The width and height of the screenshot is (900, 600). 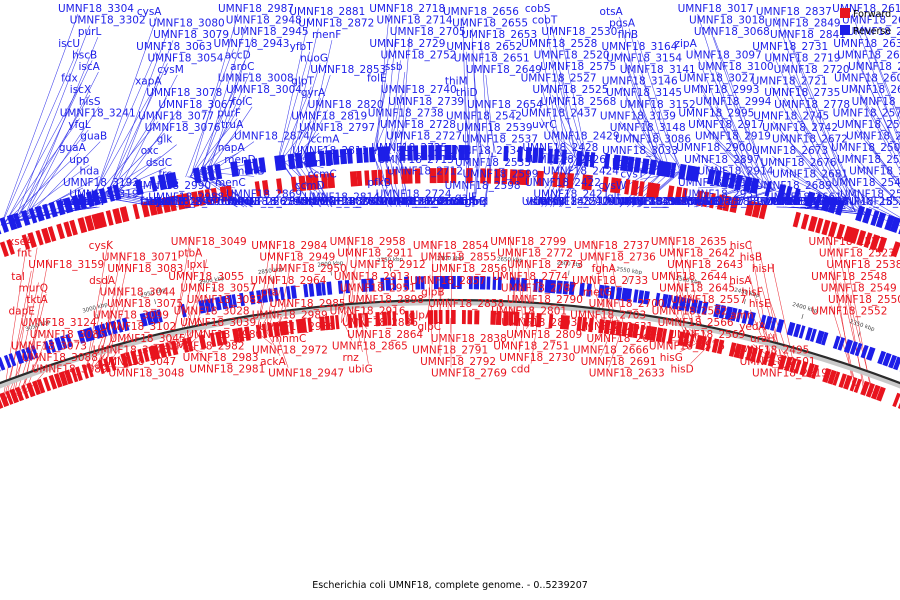 I want to click on gene-label: UMNF18_2803, so click(x=539, y=323).